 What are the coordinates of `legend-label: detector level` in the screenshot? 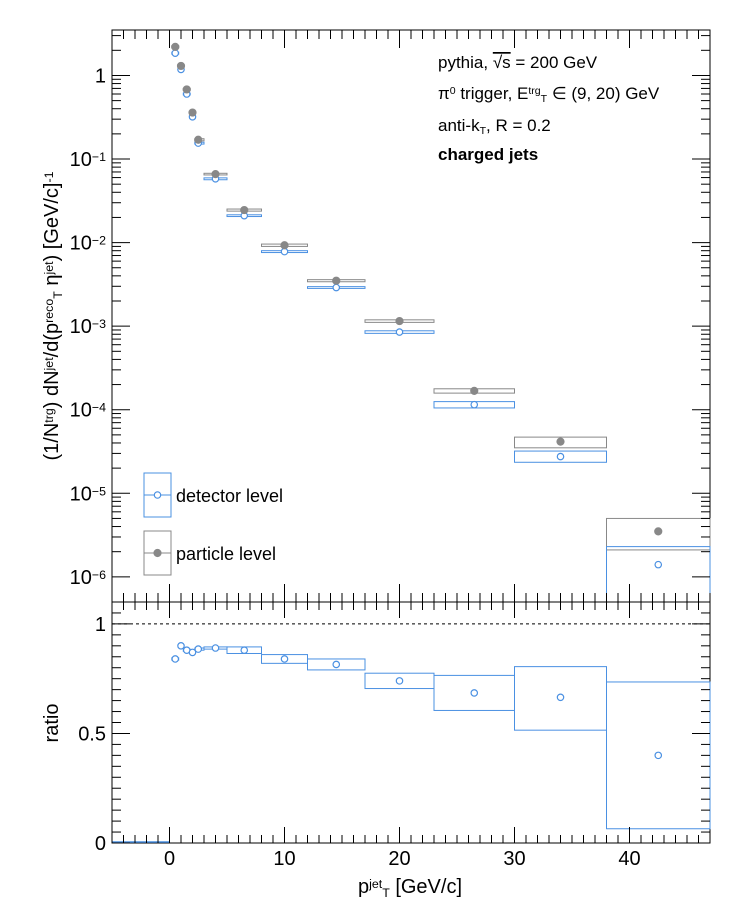 It's located at (229, 496).